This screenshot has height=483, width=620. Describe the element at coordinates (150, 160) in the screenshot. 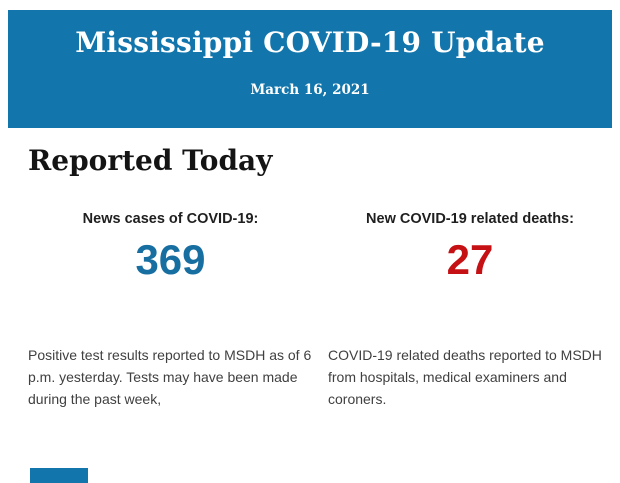

I see `section-heading: Reported Today` at that location.